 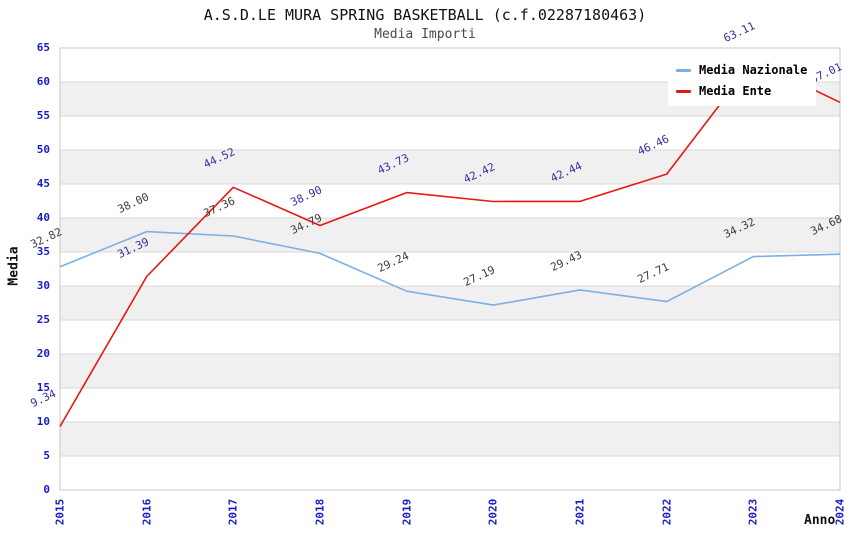 I want to click on legend-item-media-nazionale: Media Nazionale, so click(x=746, y=70).